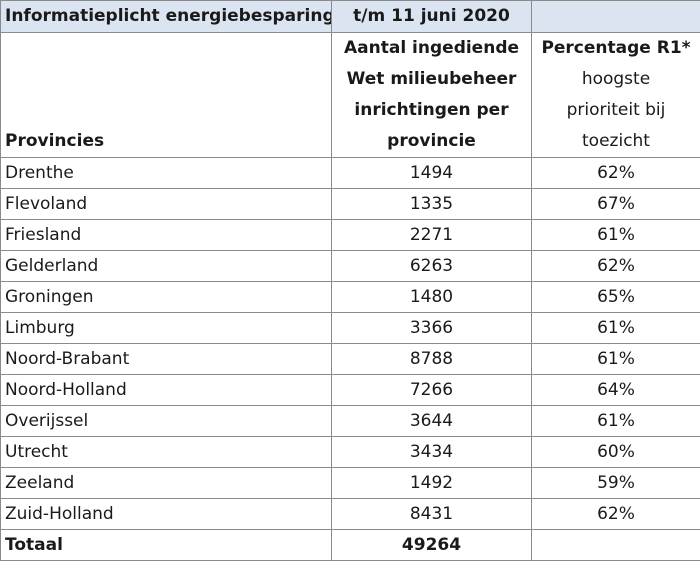 Image resolution: width=700 pixels, height=568 pixels. Describe the element at coordinates (431, 48) in the screenshot. I see `count-header-line: Aantal ingediende` at that location.